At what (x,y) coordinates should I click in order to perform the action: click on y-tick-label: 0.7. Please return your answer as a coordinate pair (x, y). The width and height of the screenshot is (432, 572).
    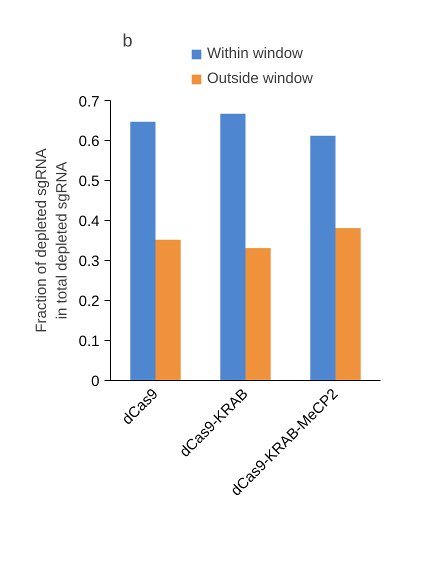
    Looking at the image, I should click on (89, 102).